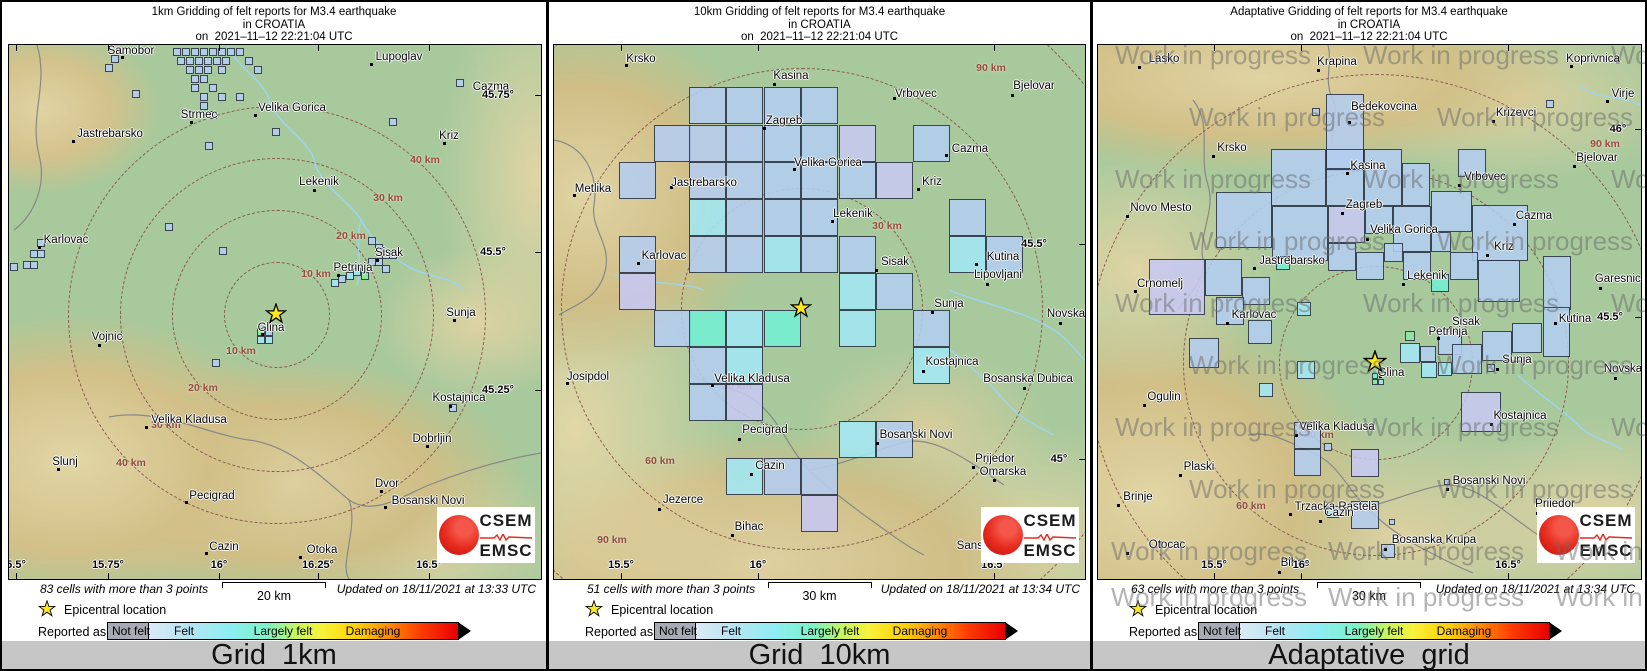 Image resolution: width=1647 pixels, height=671 pixels. I want to click on latitude-label: 46°, so click(1618, 129).